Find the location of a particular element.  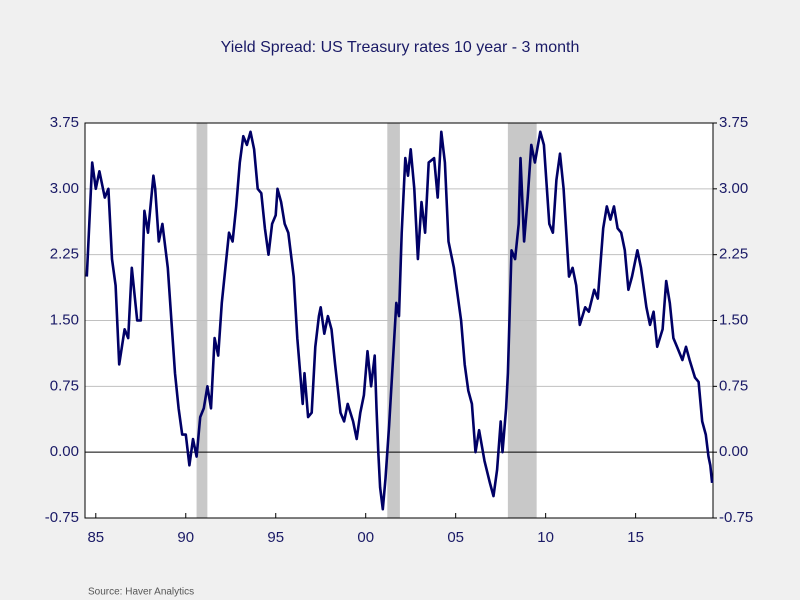

y-tick-label: 3.00 is located at coordinates (64, 188).